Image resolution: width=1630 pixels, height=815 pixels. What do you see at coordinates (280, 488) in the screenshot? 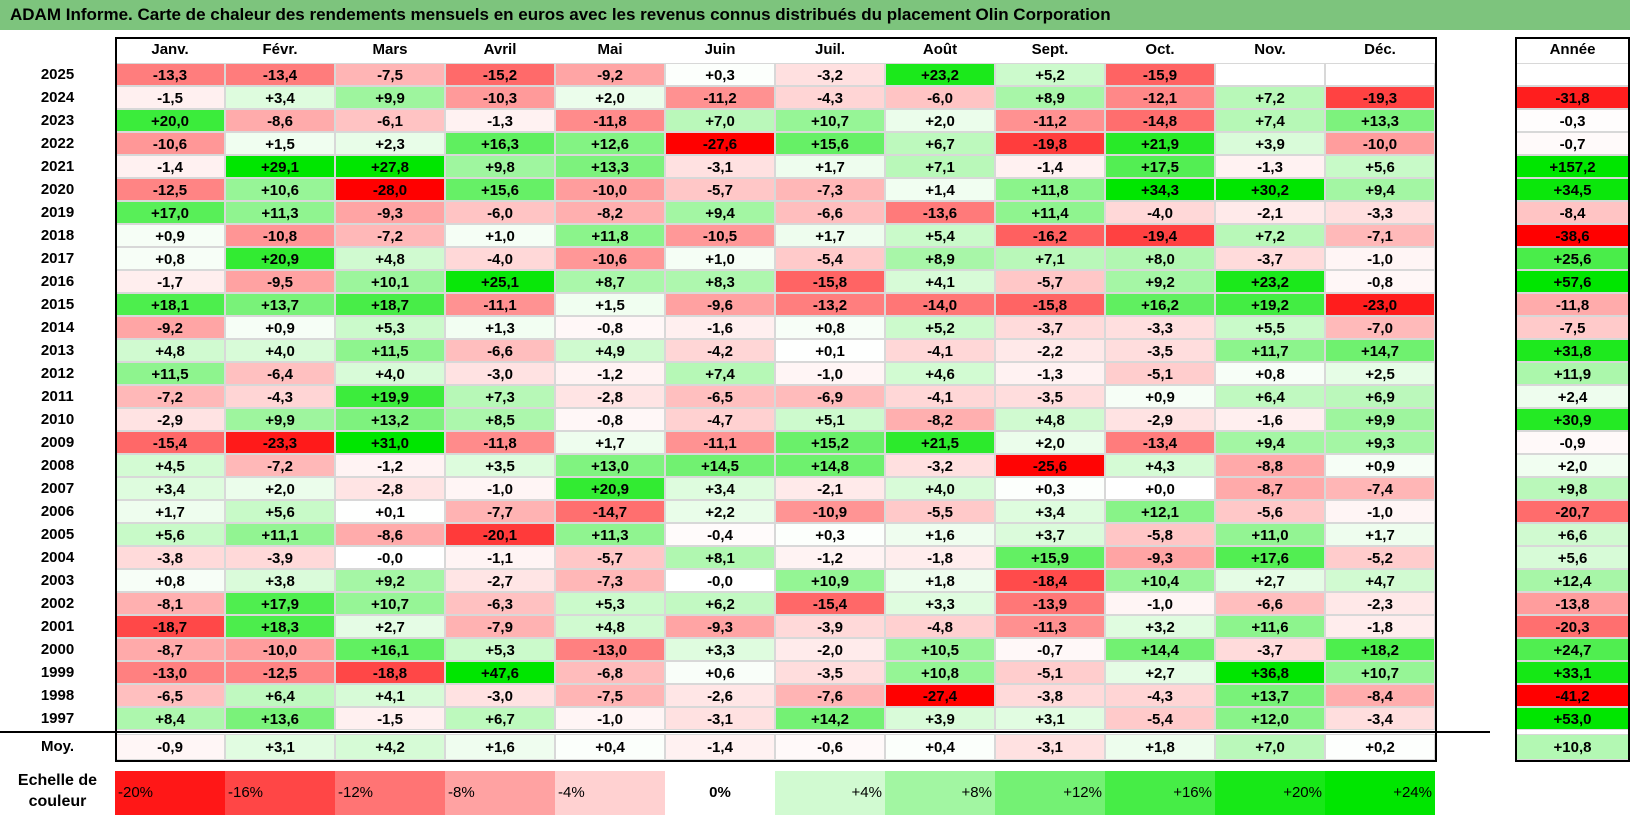
I see `heatmap-cell: +2,0` at bounding box center [280, 488].